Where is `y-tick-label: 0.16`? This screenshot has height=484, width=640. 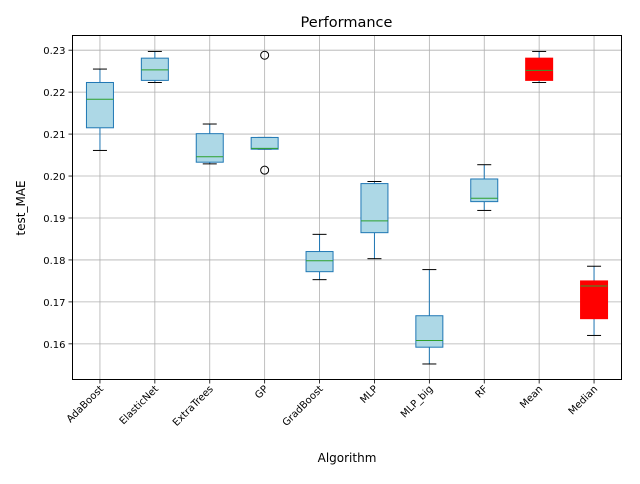 y-tick-label: 0.16 is located at coordinates (54, 345).